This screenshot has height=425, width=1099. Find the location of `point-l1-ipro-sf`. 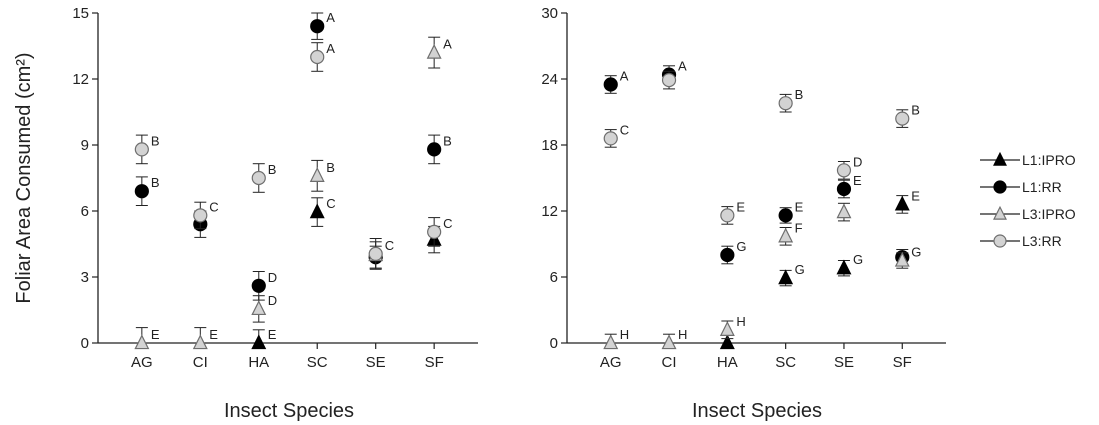

point-l1-ipro-sf is located at coordinates (902, 203).